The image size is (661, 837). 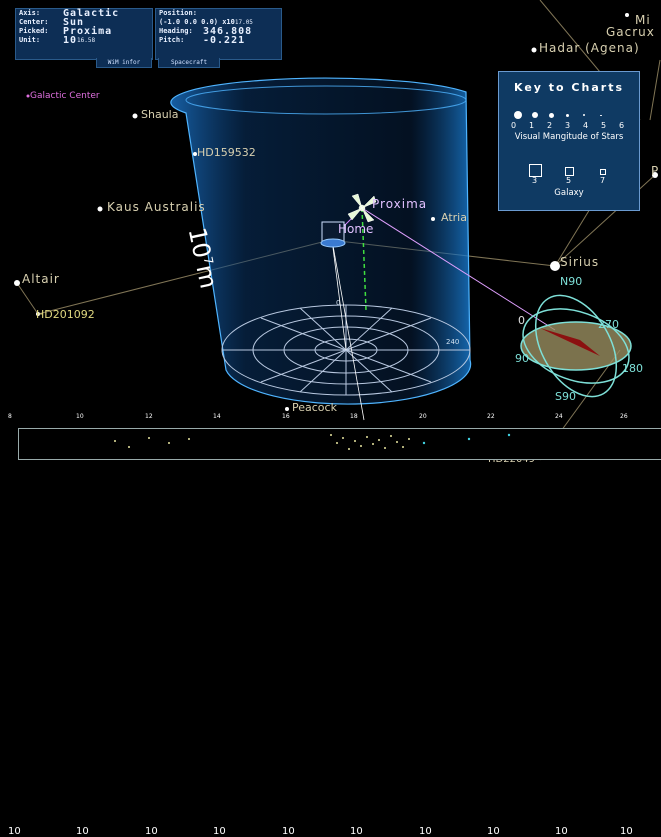 What do you see at coordinates (362, 208) in the screenshot?
I see `proxima-marker` at bounding box center [362, 208].